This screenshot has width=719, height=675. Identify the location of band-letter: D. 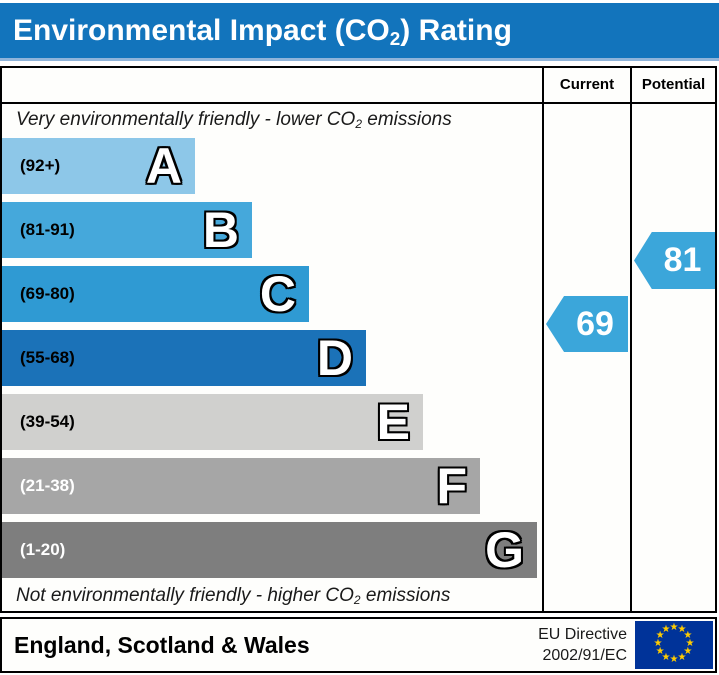
(334, 358).